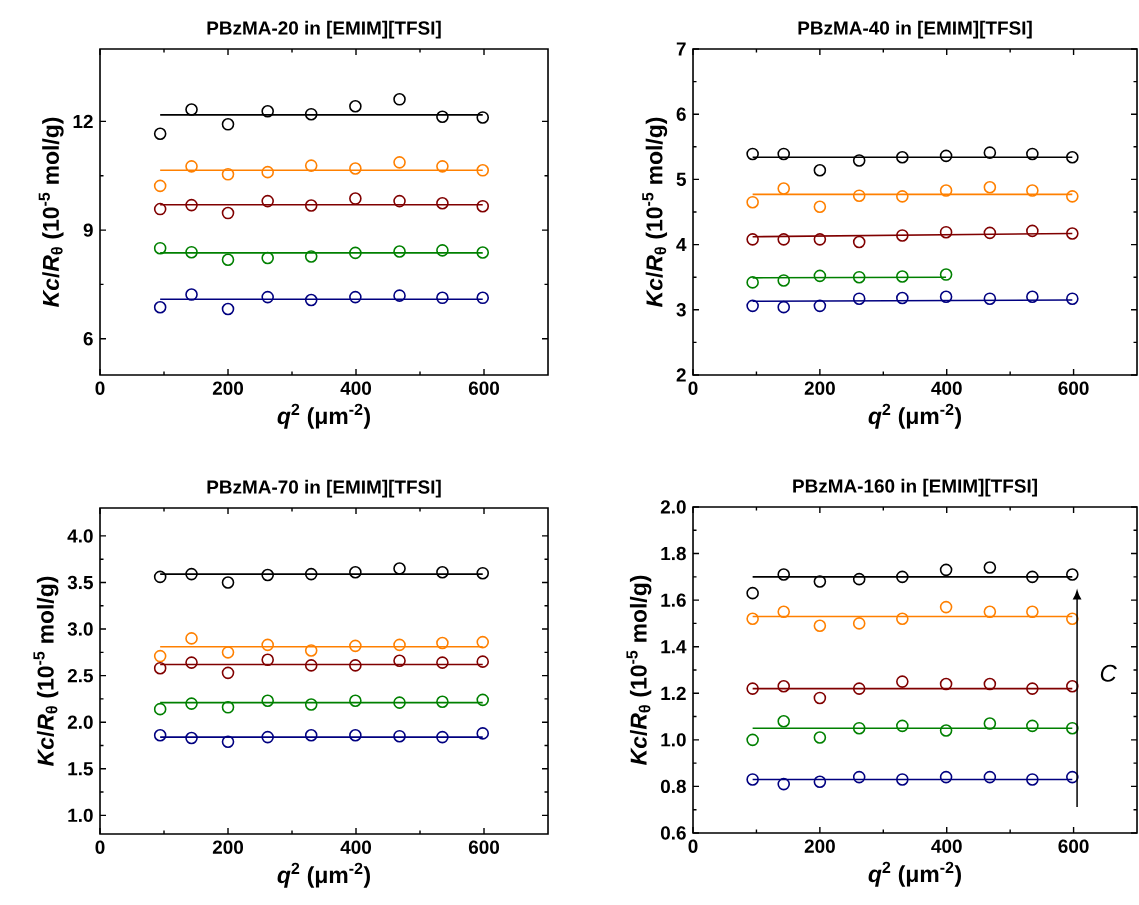 The height and width of the screenshot is (905, 1139). Describe the element at coordinates (655, 212) in the screenshot. I see `y-axis-title: Kc/R$_{θ}$ (10$^{-5}$ mol/g)` at that location.